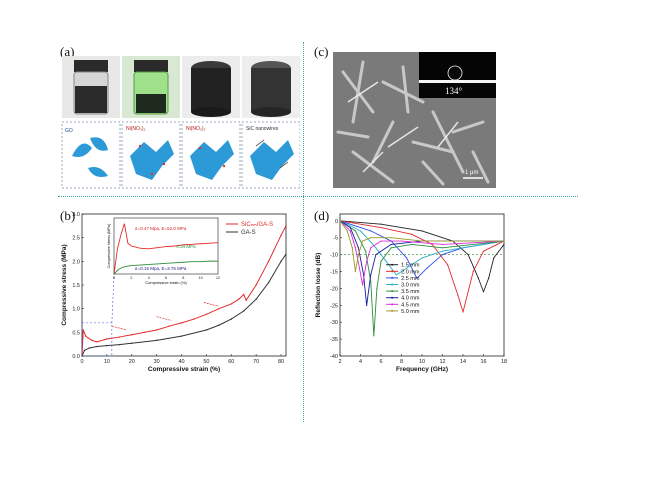 The height and width of the screenshot is (488, 650). Describe the element at coordinates (184, 369) in the screenshot. I see `x-axis-label: Compressive strain (%)` at that location.